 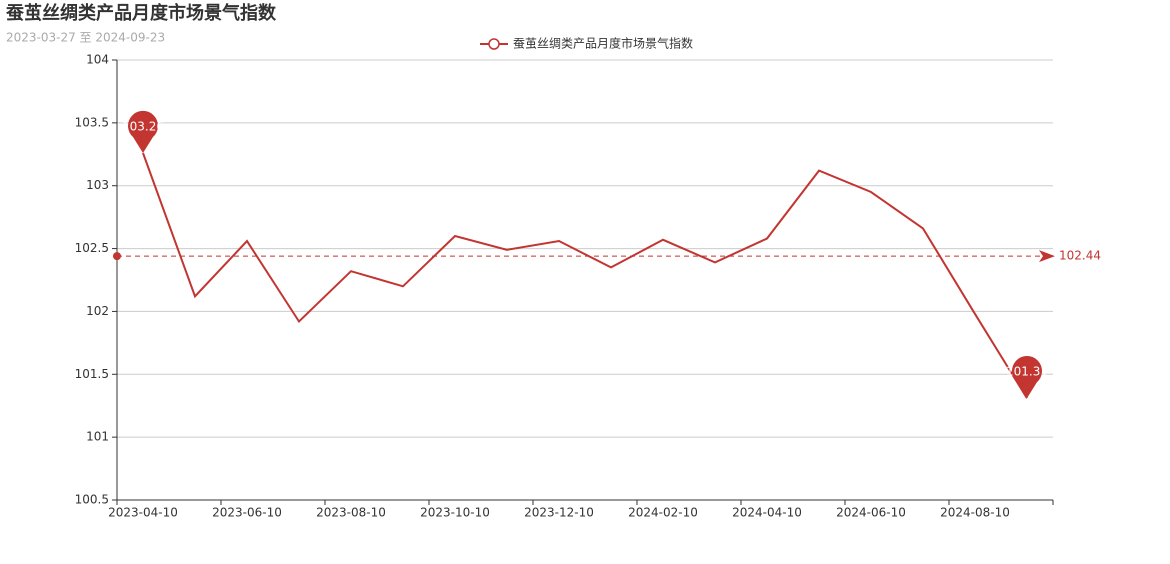 I want to click on legend-label: 蚕茧丝绸类产品月度市场景气指数, so click(x=603, y=43).